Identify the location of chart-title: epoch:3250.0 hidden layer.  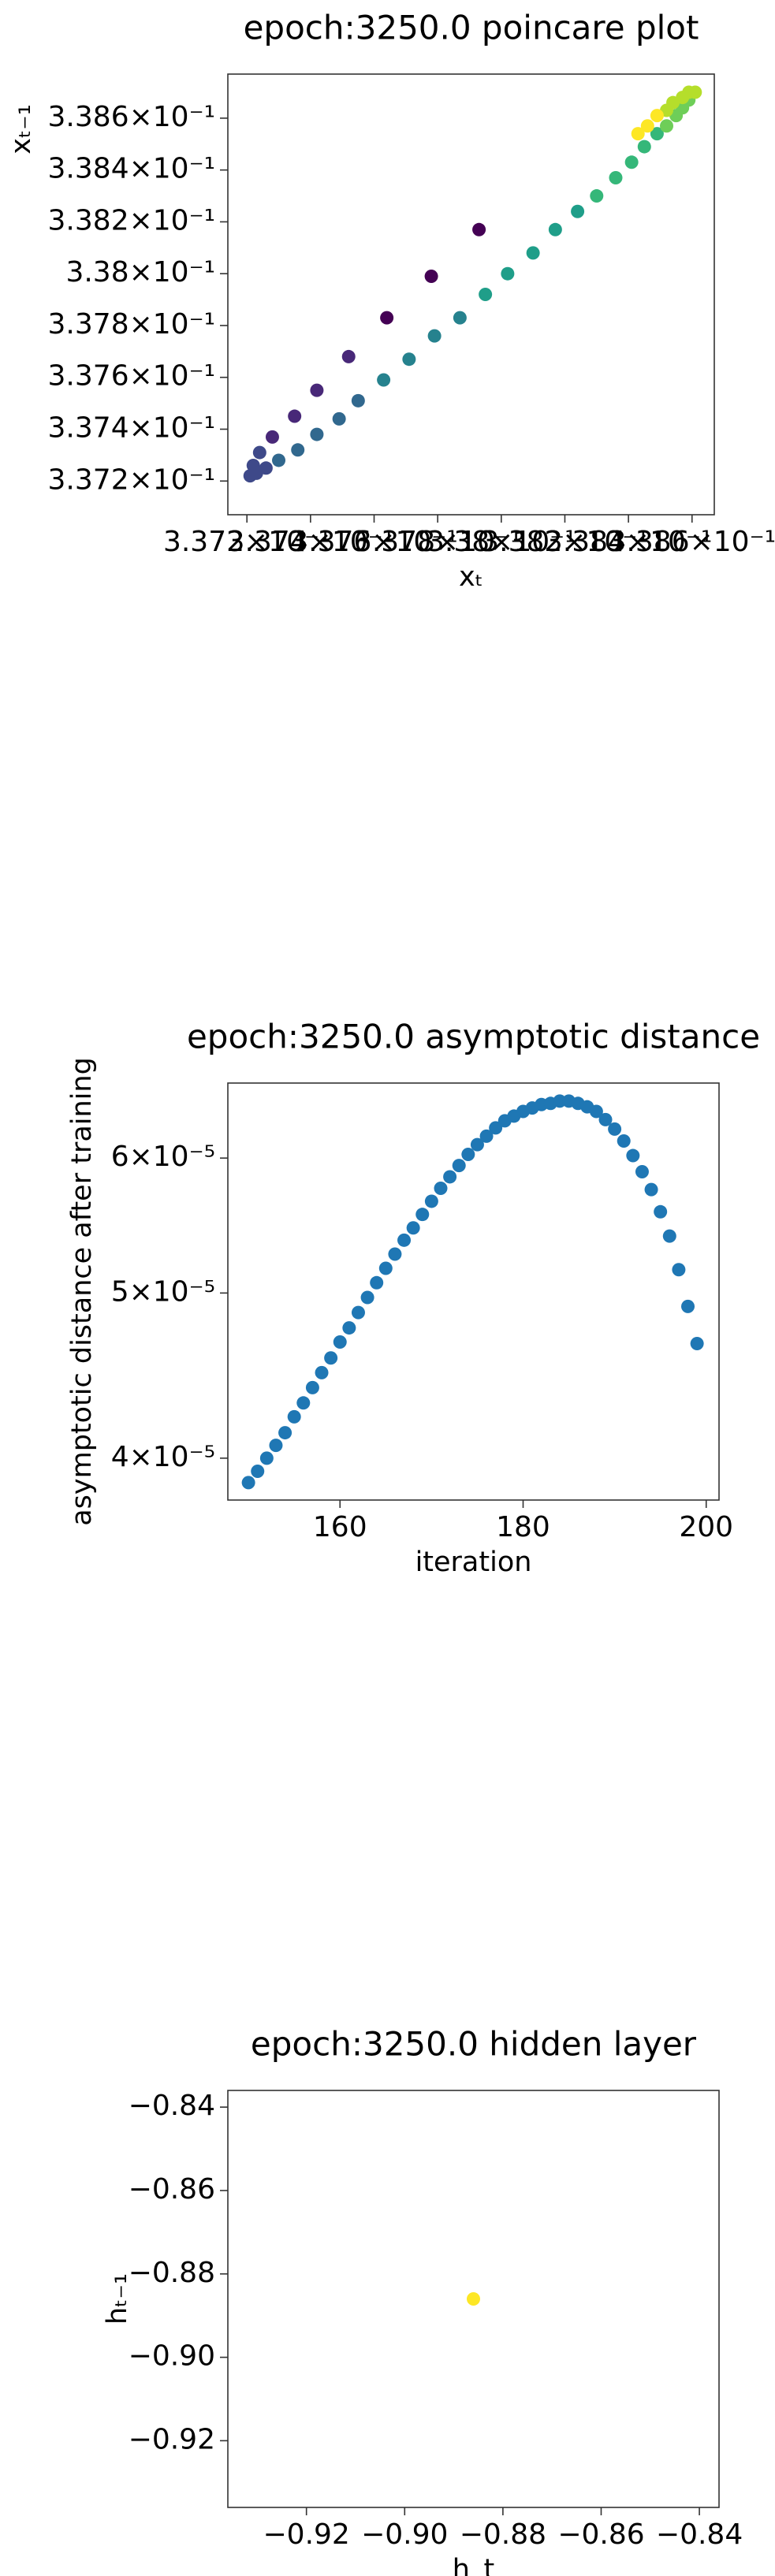
(474, 2044).